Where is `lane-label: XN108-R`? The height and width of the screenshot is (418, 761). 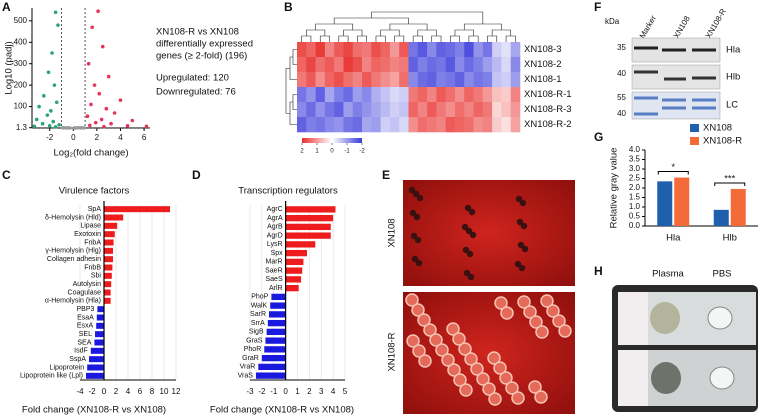
lane-label: XN108-R is located at coordinates (716, 23).